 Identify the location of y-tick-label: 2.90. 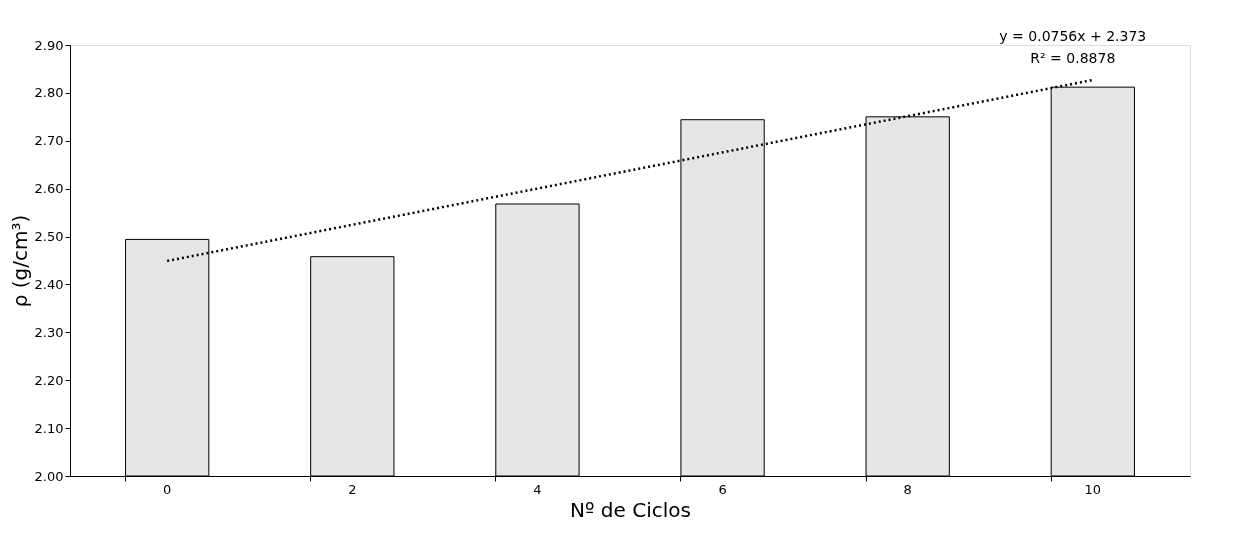
(49, 45).